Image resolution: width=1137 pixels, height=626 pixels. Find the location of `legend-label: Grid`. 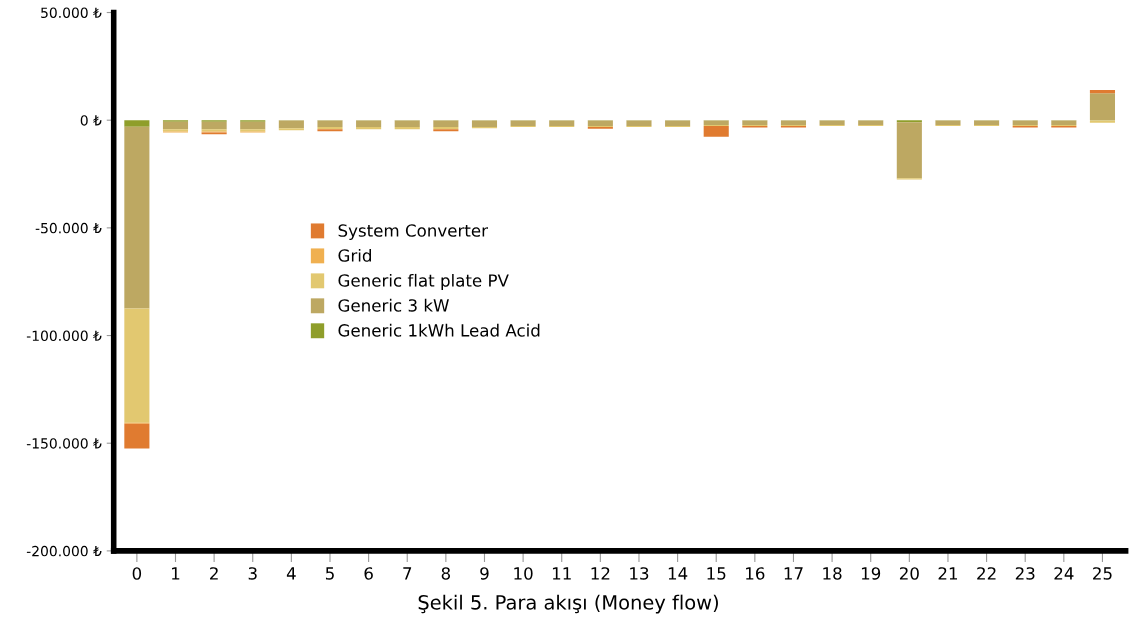

legend-label: Grid is located at coordinates (354, 255).